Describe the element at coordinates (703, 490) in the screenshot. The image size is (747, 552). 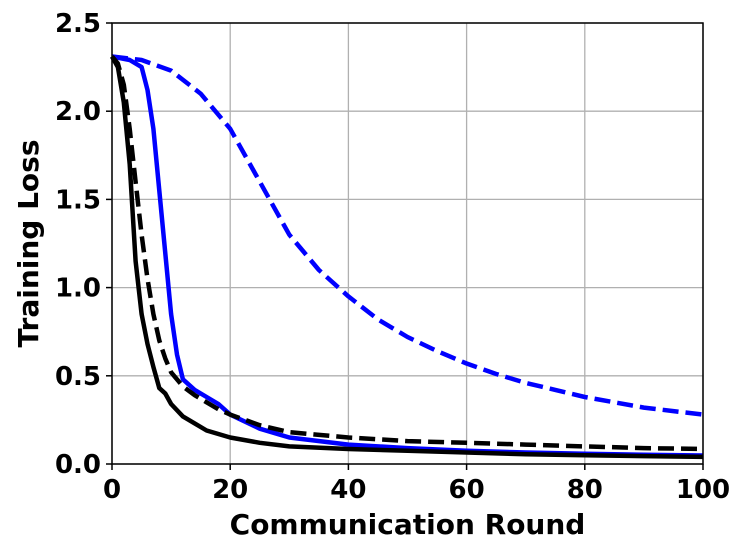
I see `x-tick-label: 100` at that location.